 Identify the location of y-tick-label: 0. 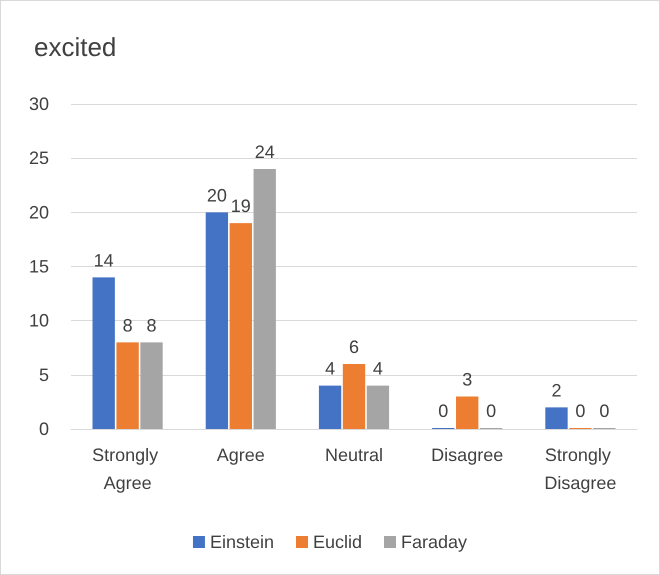
(43, 429).